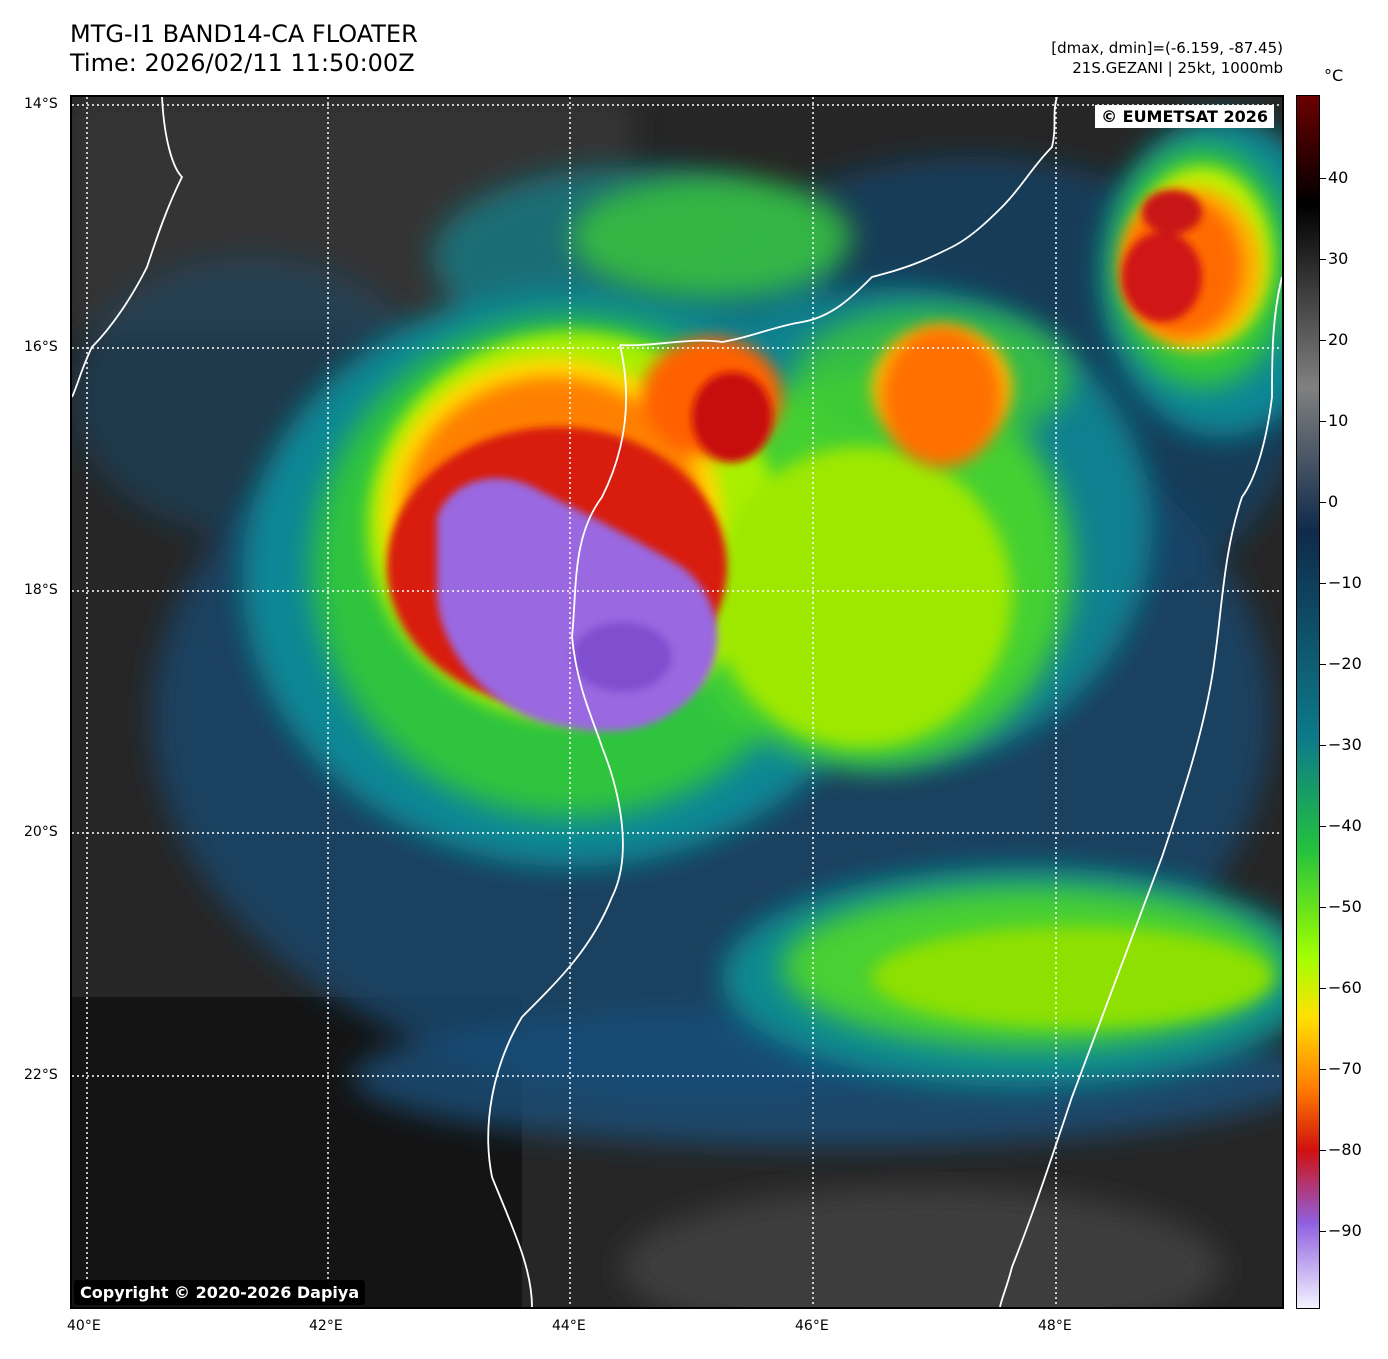 This screenshot has height=1359, width=1388. What do you see at coordinates (1345, 906) in the screenshot?
I see `colorbar-tick-label: −50` at bounding box center [1345, 906].